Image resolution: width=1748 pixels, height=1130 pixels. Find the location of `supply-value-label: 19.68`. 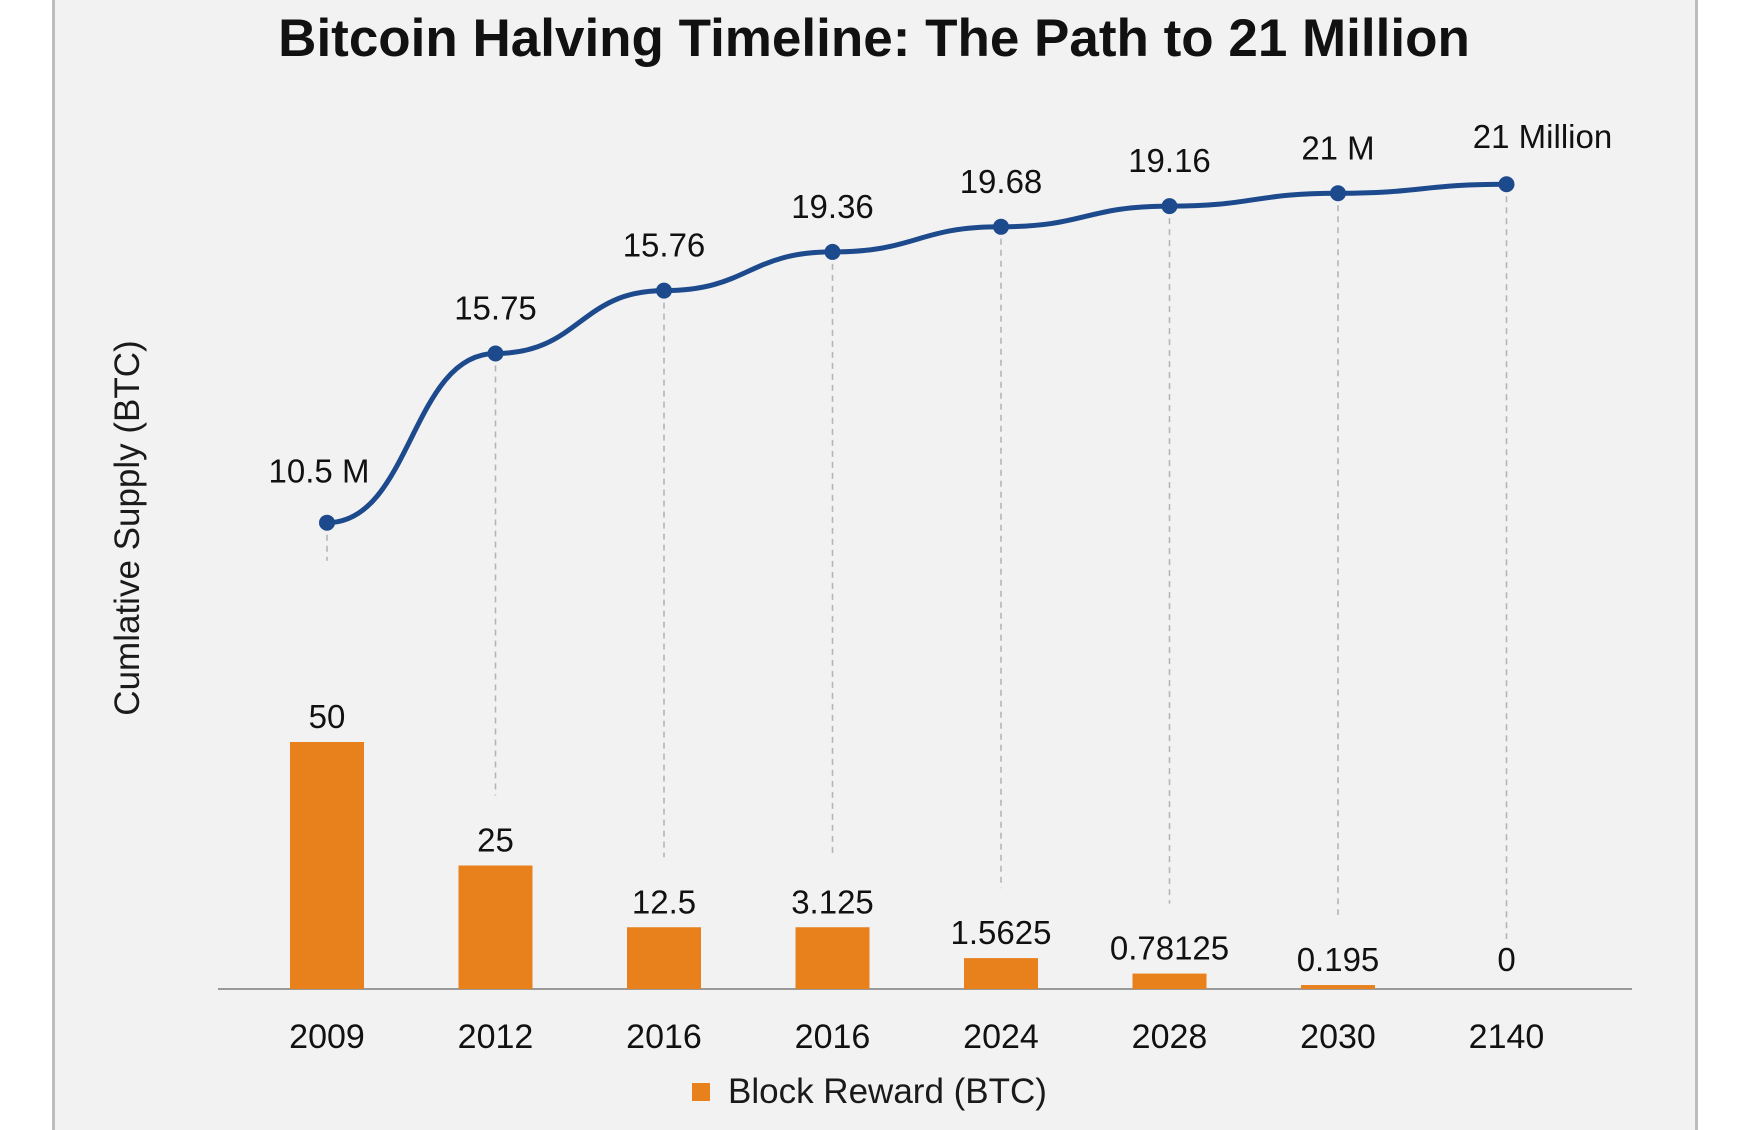

supply-value-label: 19.68 is located at coordinates (1001, 181).